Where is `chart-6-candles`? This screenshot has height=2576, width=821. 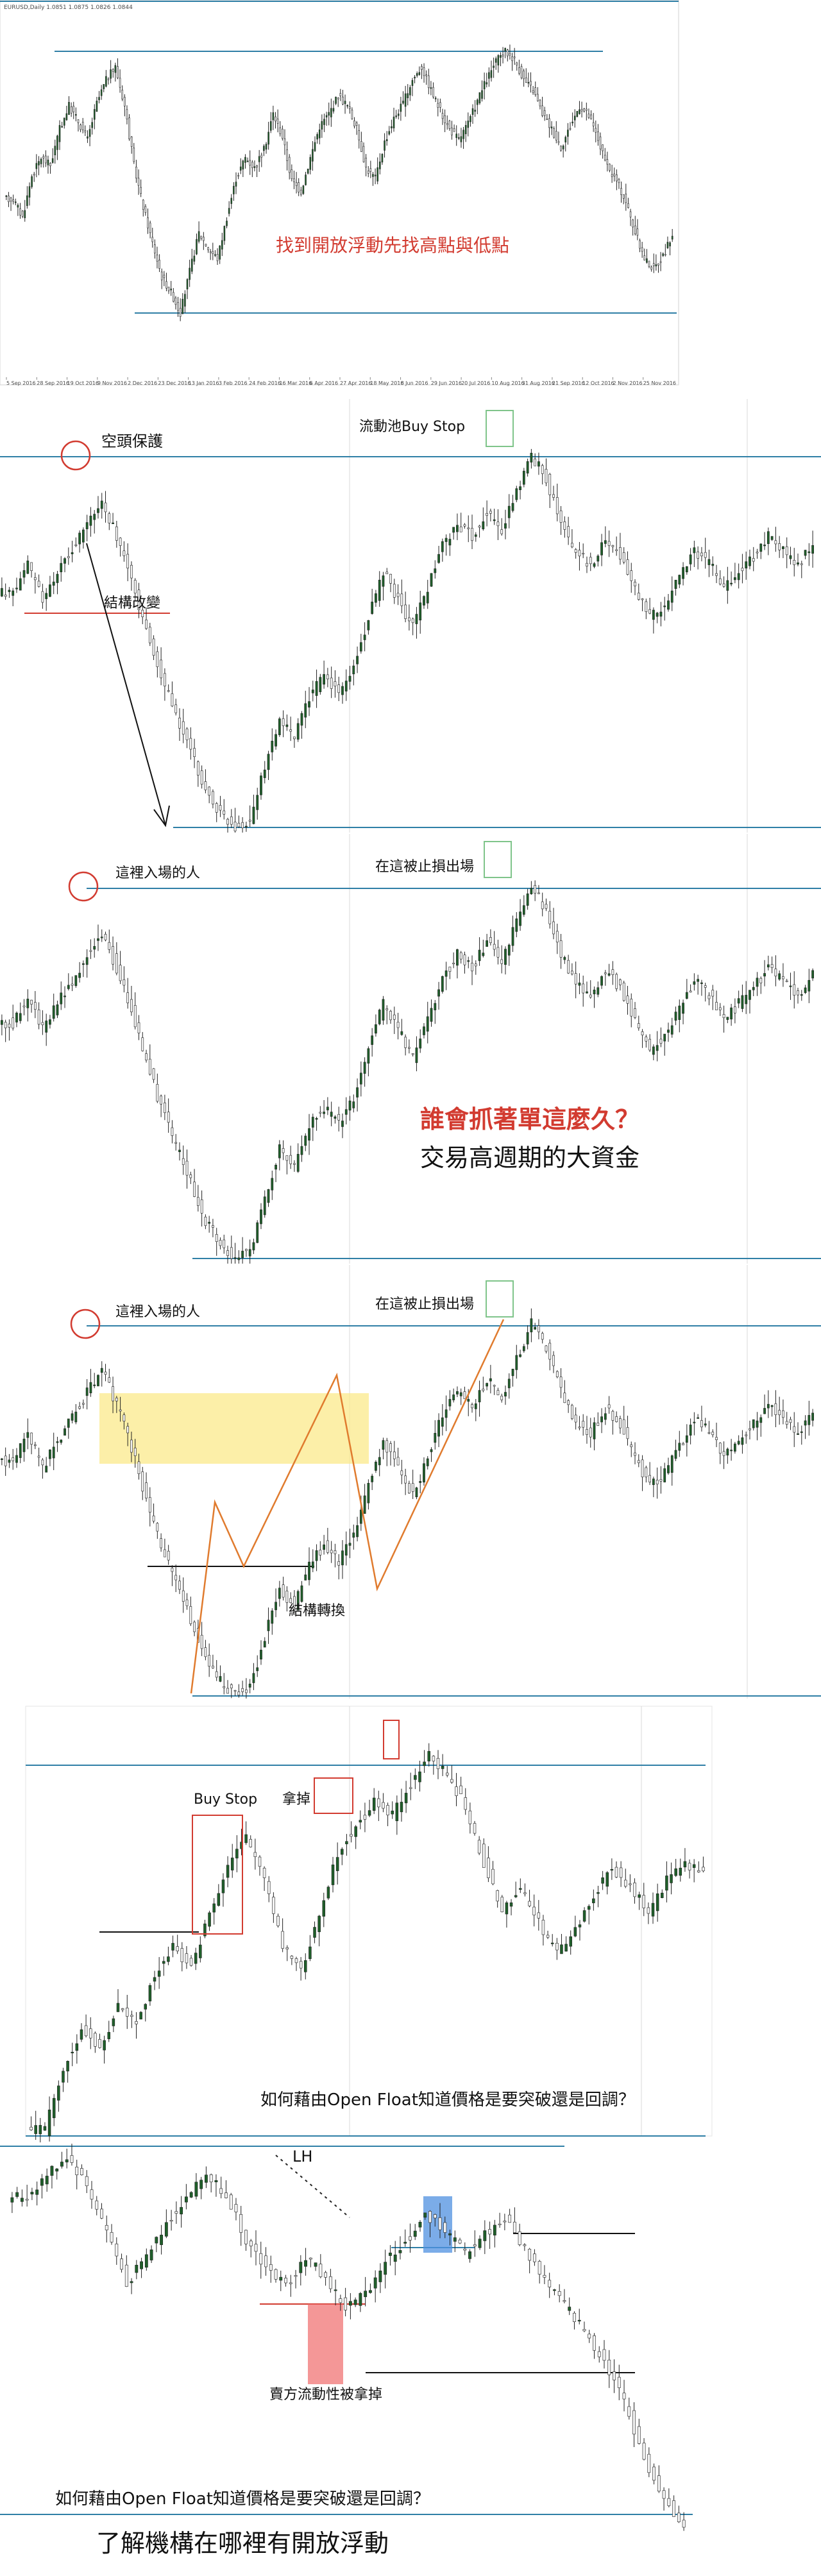 chart-6-candles is located at coordinates (348, 2337).